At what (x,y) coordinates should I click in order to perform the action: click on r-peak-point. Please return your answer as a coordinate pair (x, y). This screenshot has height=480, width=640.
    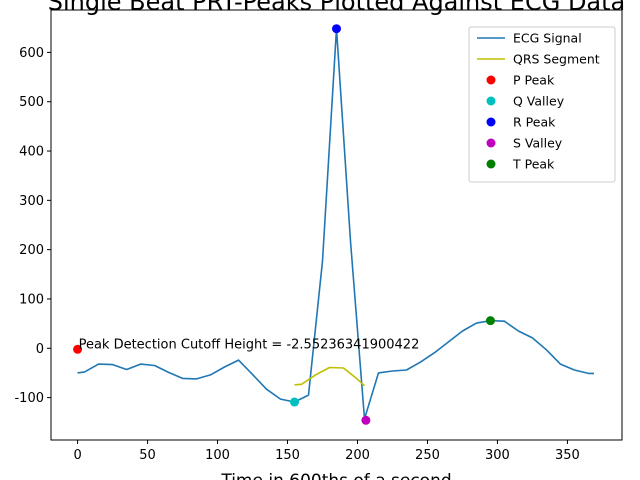
    Looking at the image, I should click on (336, 29).